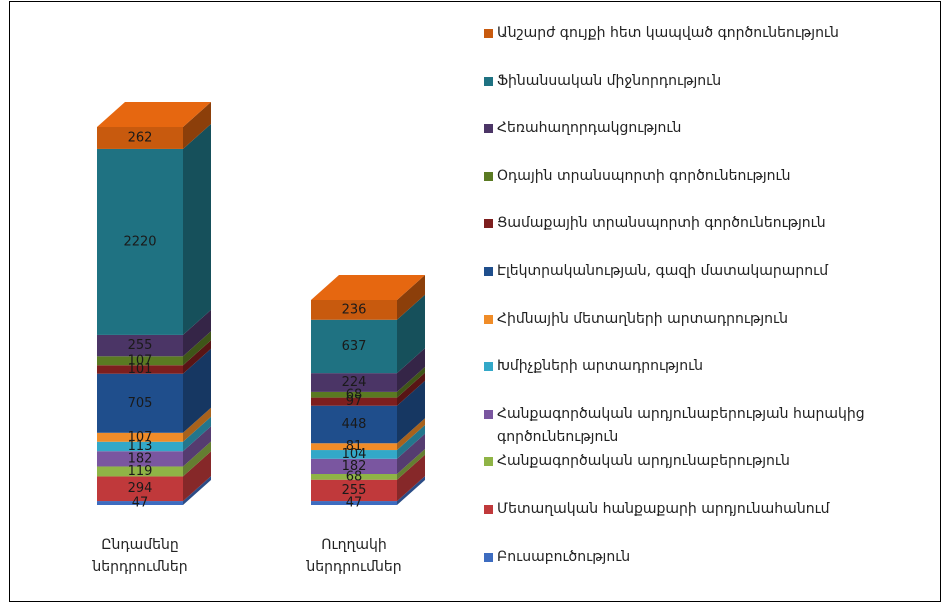 The image size is (944, 604). I want to click on legend-item: Հիմնային մետաղների արտադրություն, so click(704, 319).